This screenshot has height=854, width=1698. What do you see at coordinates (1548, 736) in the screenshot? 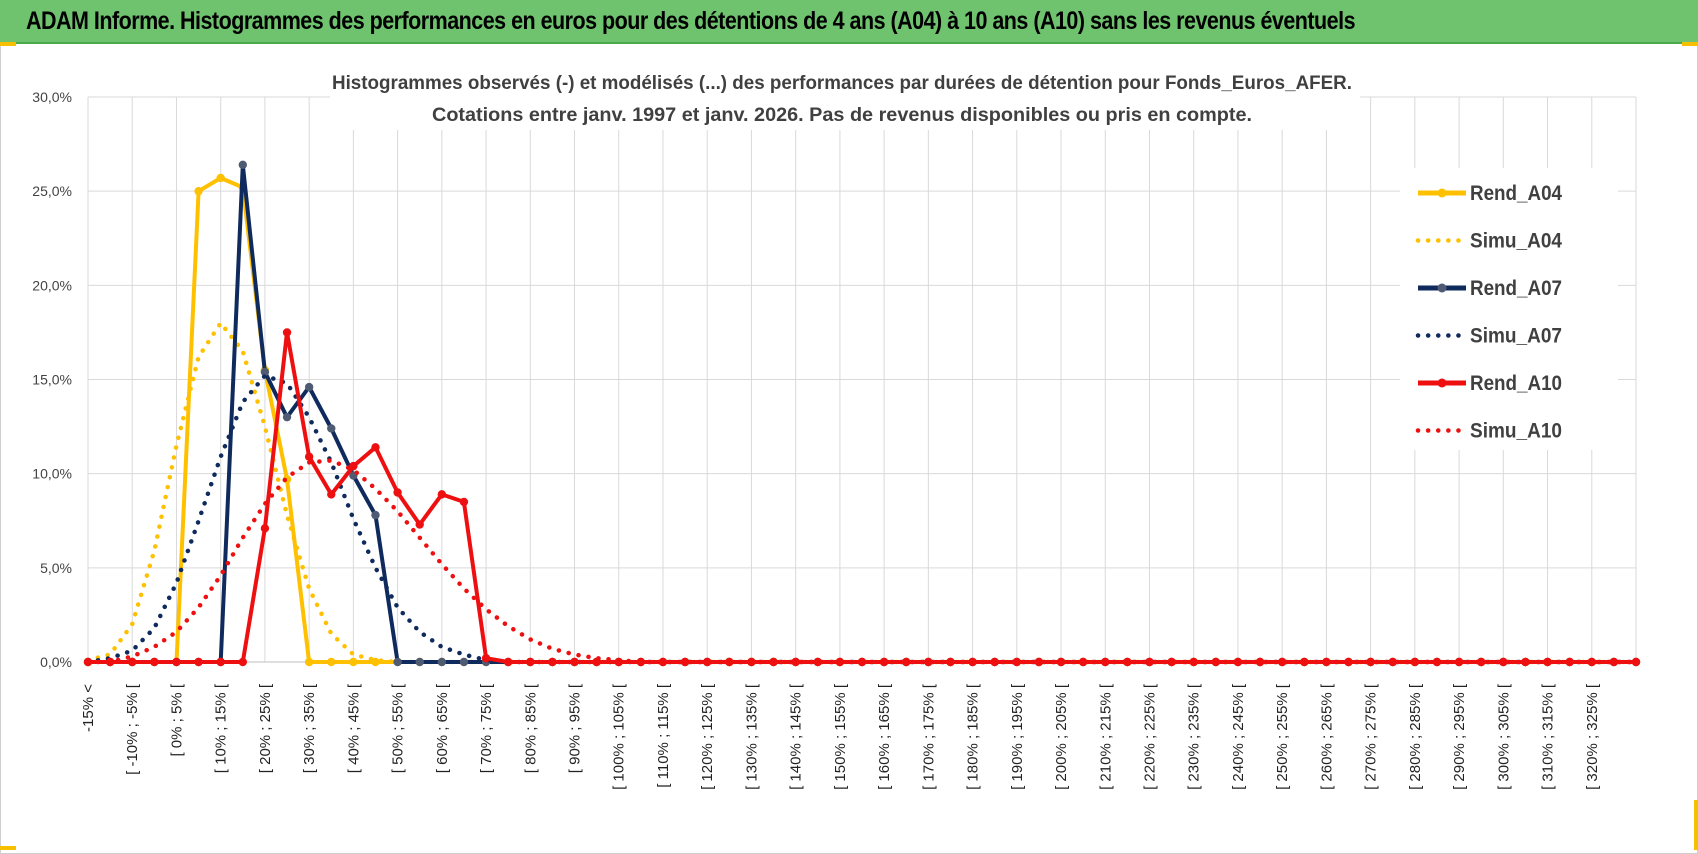
I see `x-tick-label: [ 310% ; 315% [` at bounding box center [1548, 736].